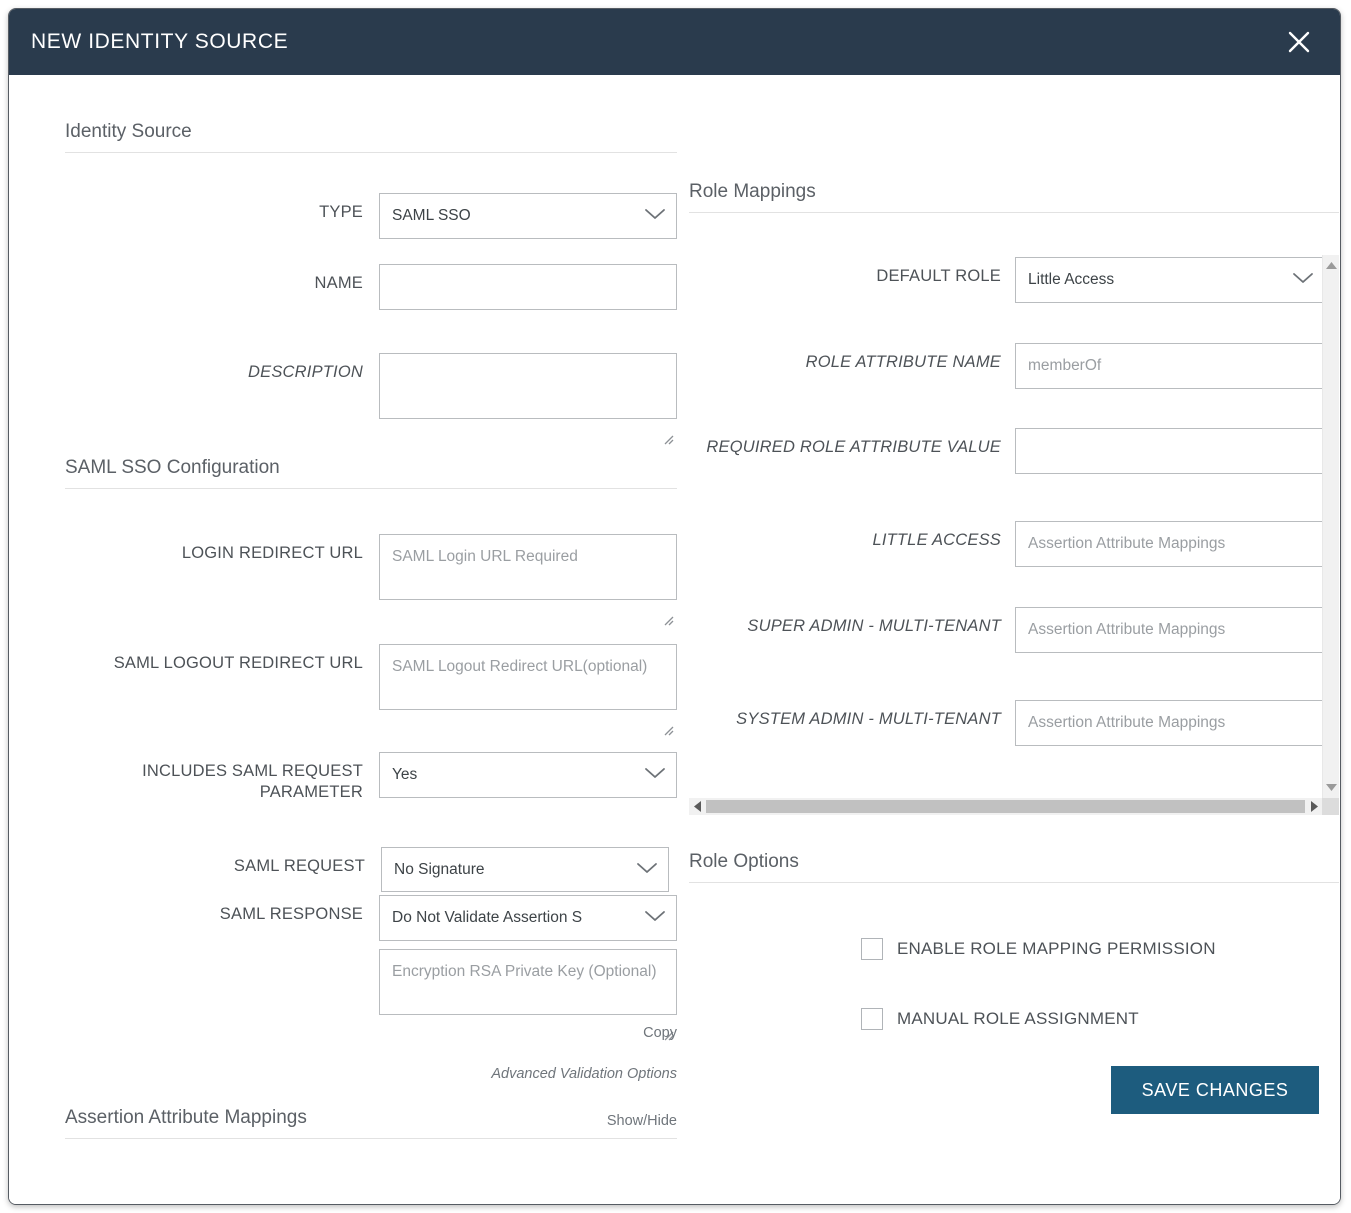 The width and height of the screenshot is (1351, 1213). Describe the element at coordinates (367, 869) in the screenshot. I see `field-row-saml-request: SAML REQUEST No Signature` at that location.